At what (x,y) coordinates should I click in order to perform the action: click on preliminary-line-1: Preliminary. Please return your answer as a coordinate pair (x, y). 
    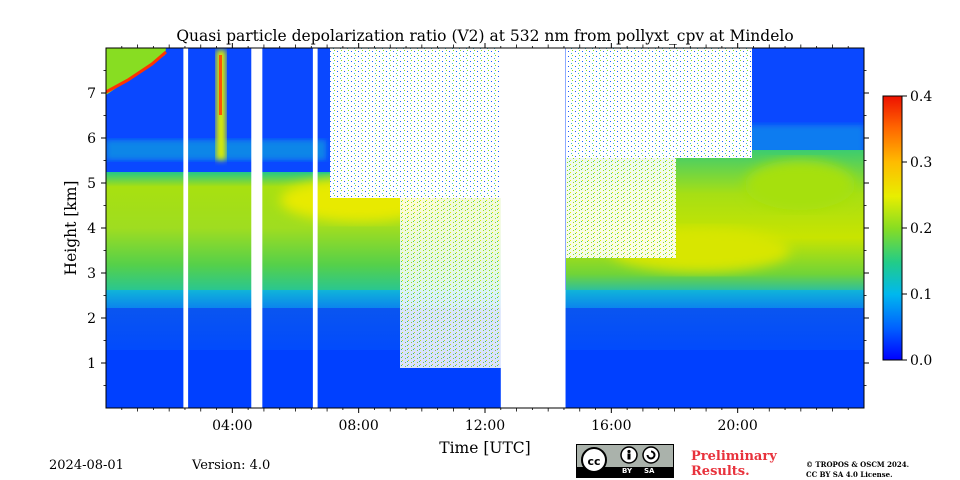
    Looking at the image, I should click on (734, 456).